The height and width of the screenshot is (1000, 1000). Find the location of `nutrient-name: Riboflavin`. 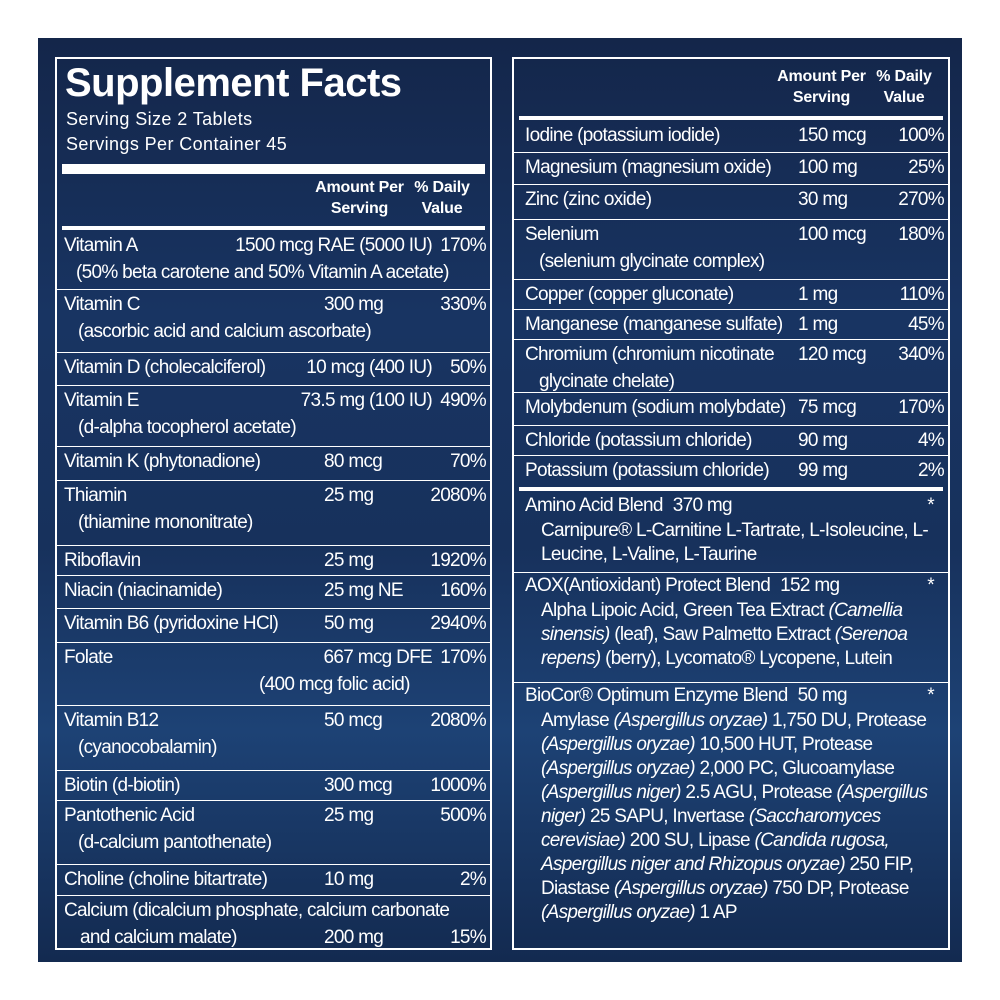

nutrient-name: Riboflavin is located at coordinates (102, 560).